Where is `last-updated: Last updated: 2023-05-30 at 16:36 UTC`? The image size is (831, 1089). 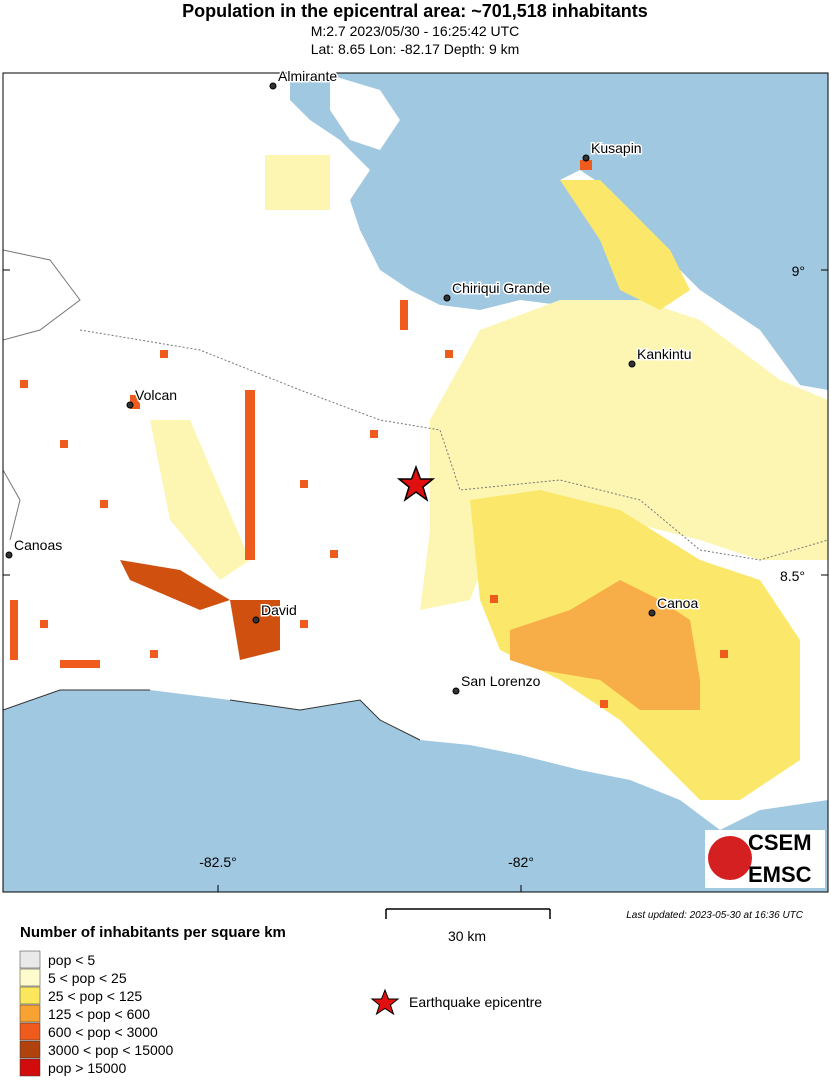
last-updated: Last updated: 2023-05-30 at 16:36 UTC is located at coordinates (715, 915).